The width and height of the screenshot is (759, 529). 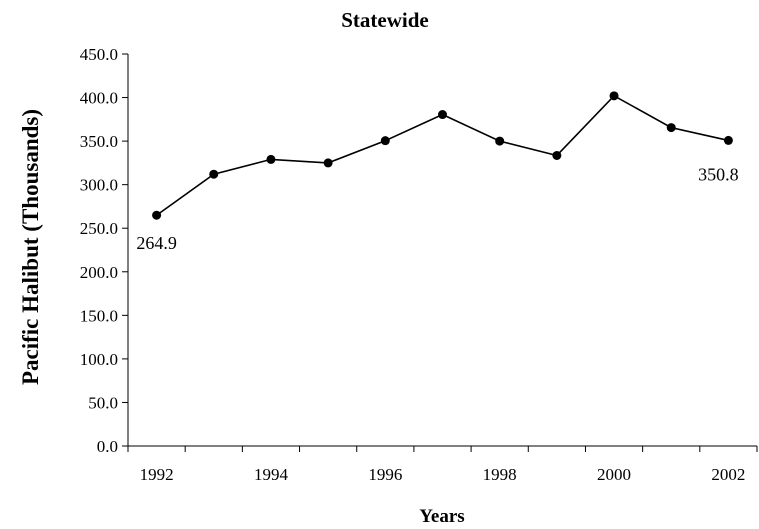 I want to click on y-axis-label: Pacific Halibut (Thousands), so click(x=30, y=247).